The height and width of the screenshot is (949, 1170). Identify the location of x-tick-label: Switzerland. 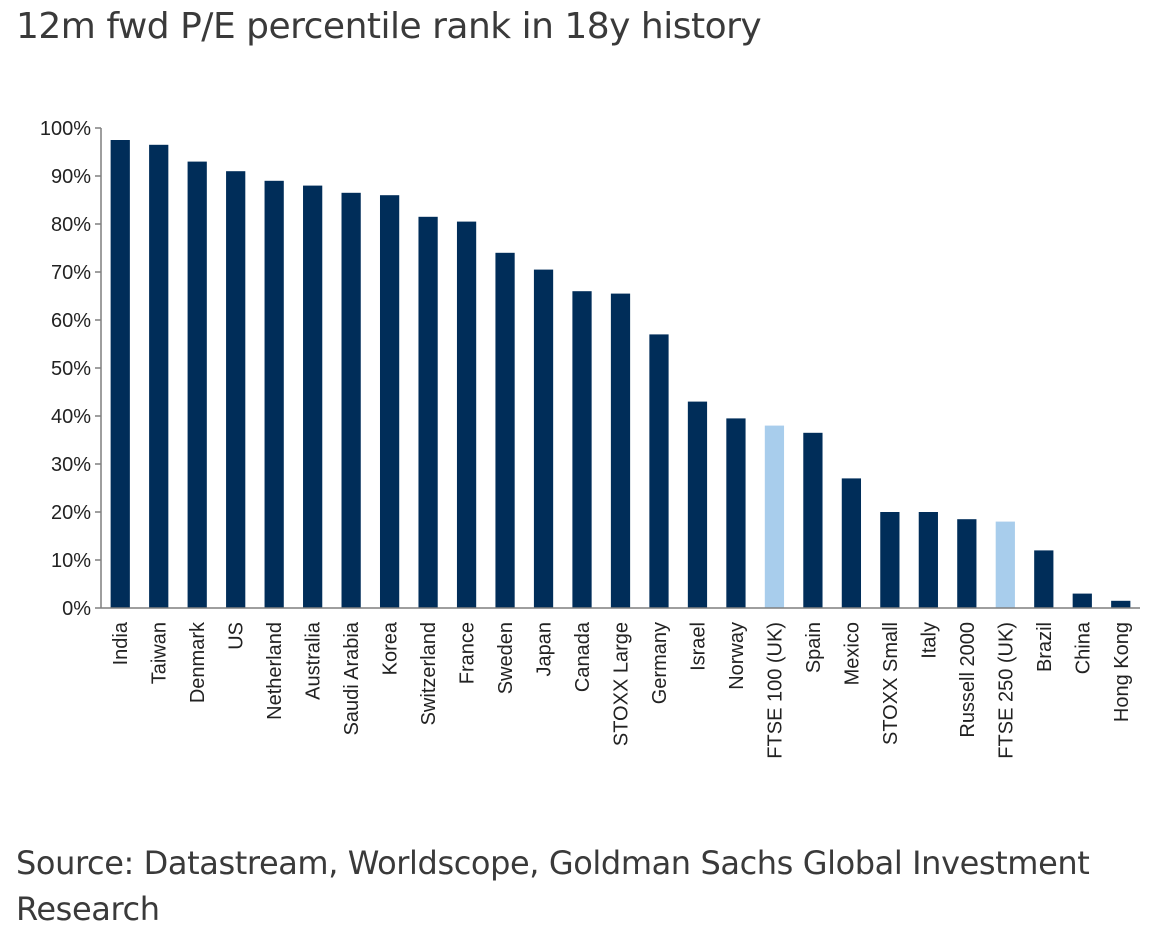
(429, 673).